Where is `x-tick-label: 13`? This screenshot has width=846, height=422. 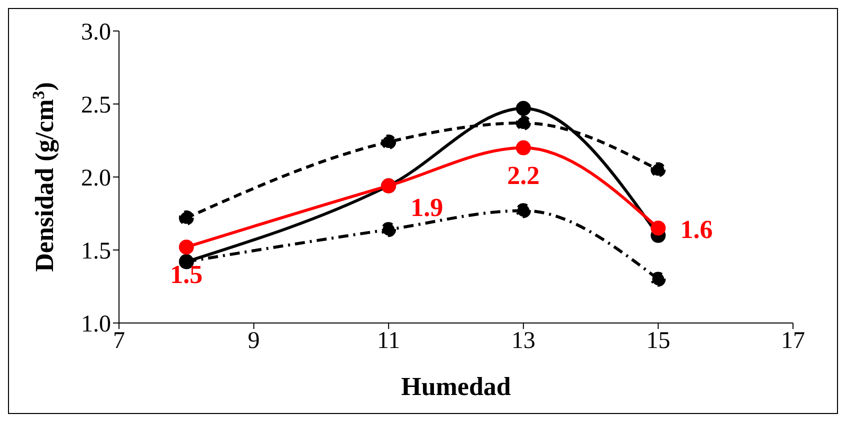
x-tick-label: 13 is located at coordinates (523, 341).